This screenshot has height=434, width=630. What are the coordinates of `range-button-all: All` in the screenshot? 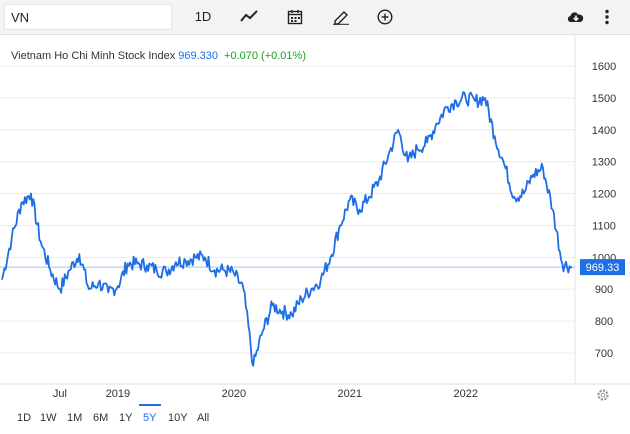 It's located at (203, 418).